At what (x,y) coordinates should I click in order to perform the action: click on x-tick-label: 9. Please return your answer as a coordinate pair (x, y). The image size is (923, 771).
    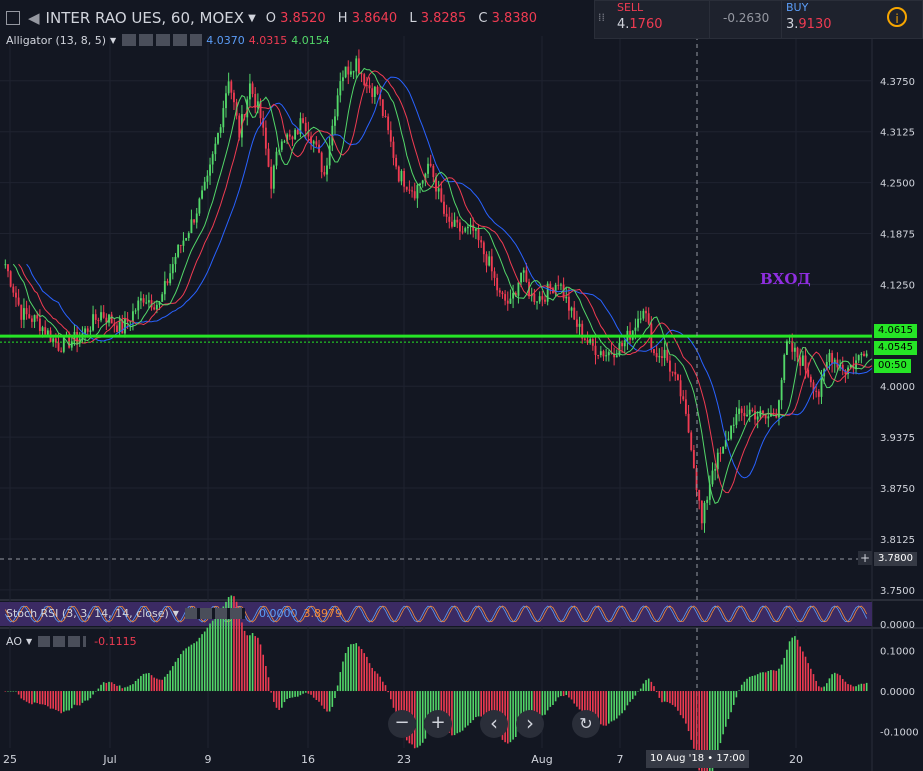
    Looking at the image, I should click on (208, 759).